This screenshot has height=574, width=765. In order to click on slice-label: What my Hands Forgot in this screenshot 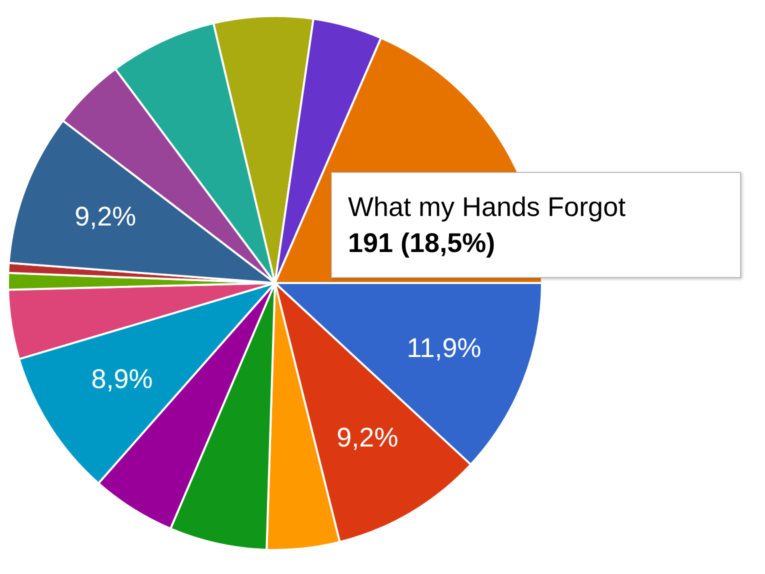, I will do `click(487, 207)`.